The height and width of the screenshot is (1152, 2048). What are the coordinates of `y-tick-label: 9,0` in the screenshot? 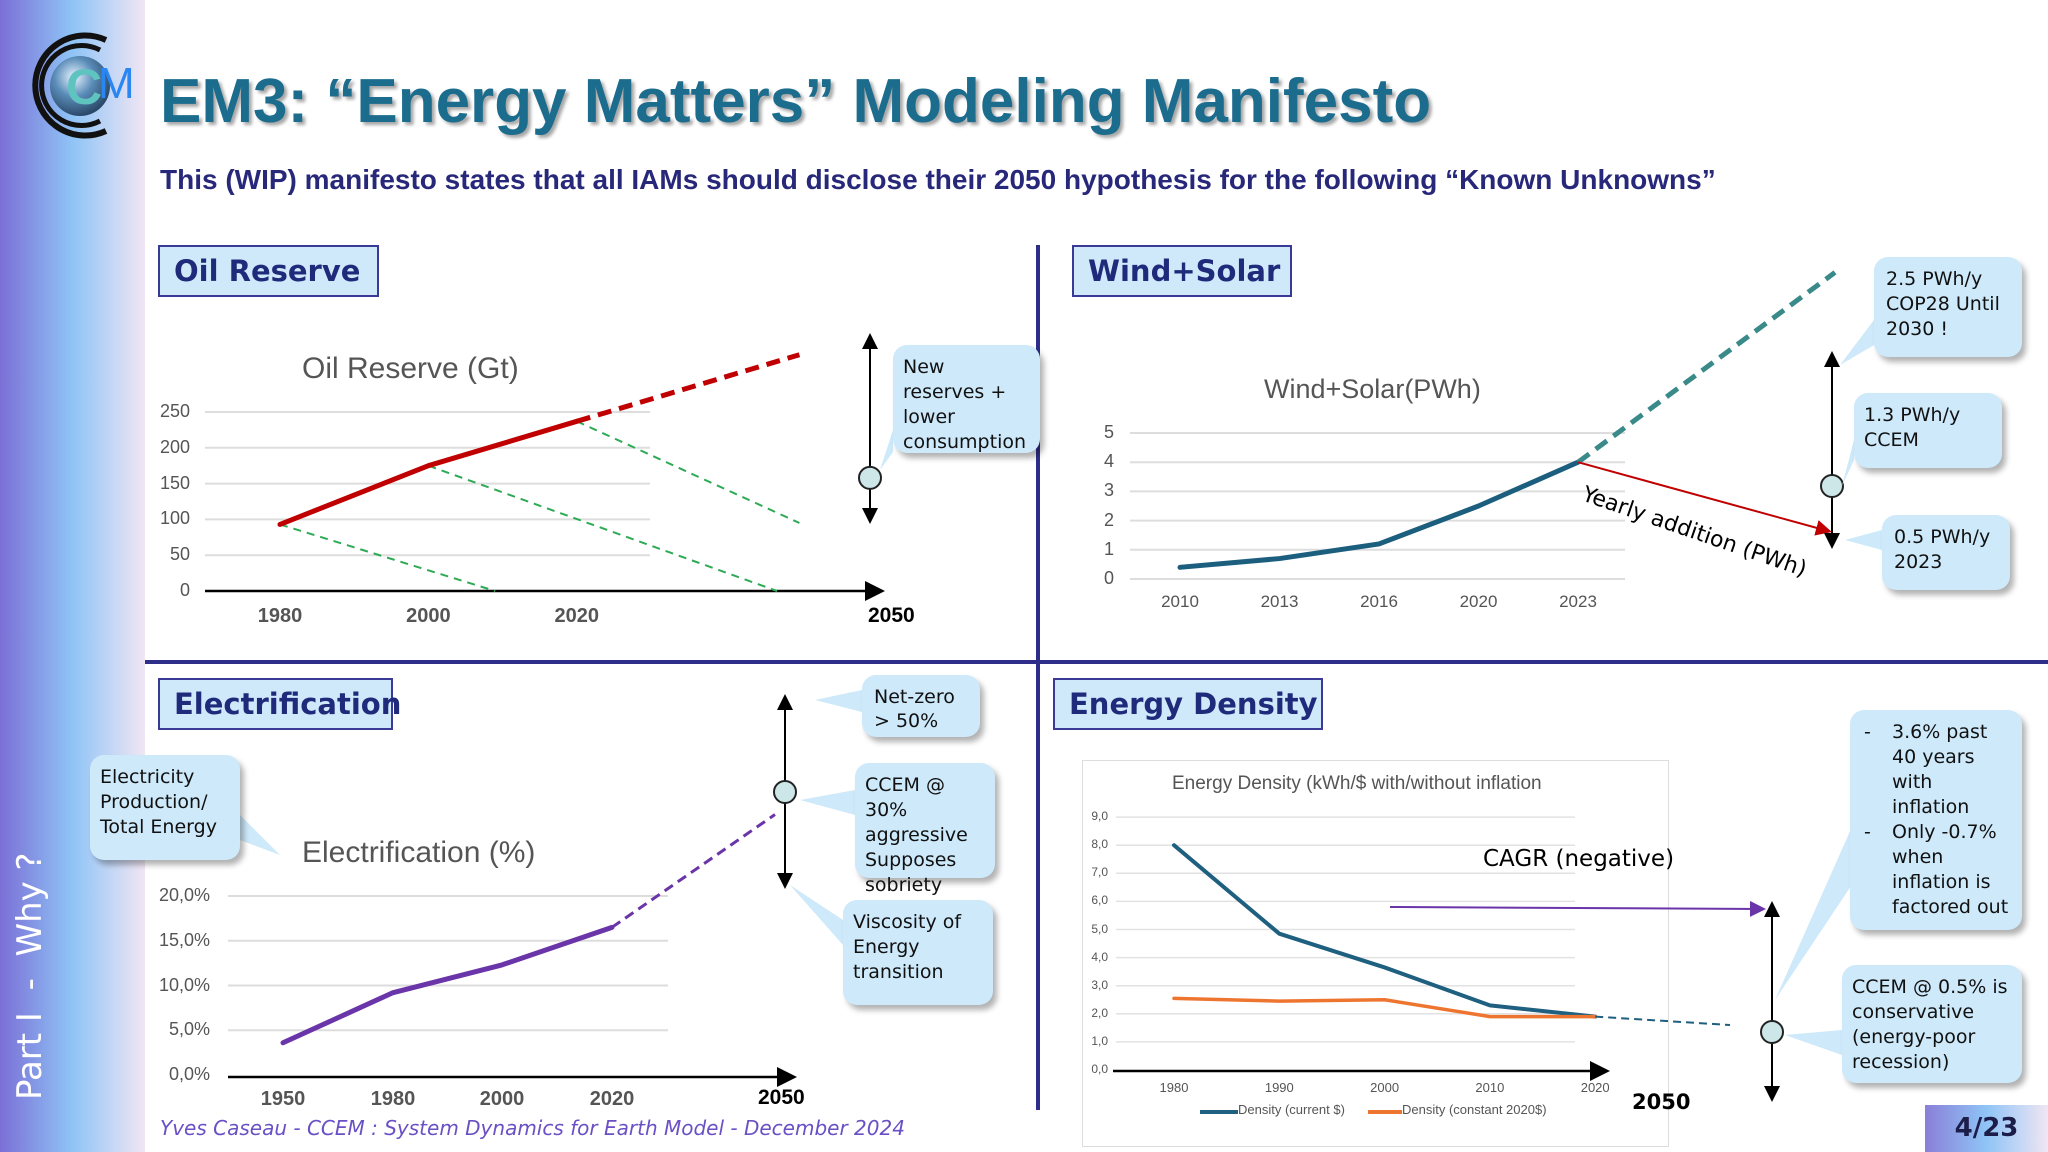 It's located at (1099, 816).